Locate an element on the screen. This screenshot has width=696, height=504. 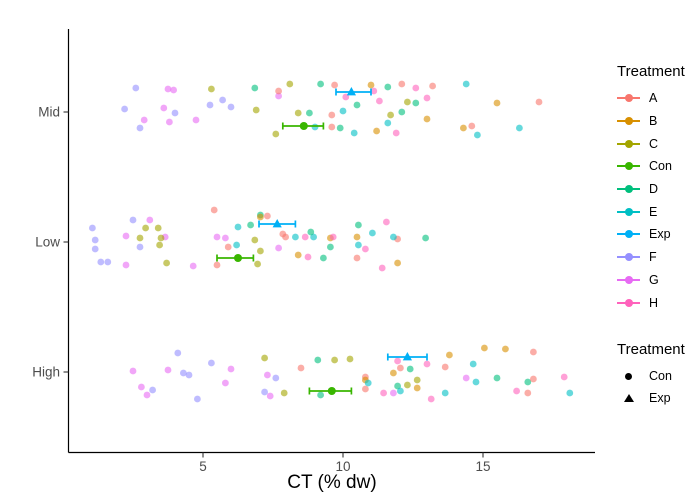
shape-glyph is located at coordinates (628, 398).